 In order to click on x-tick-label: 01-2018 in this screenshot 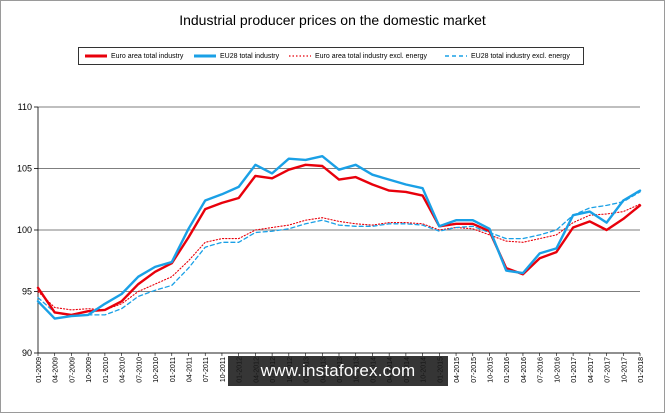, I will do `click(641, 370)`.